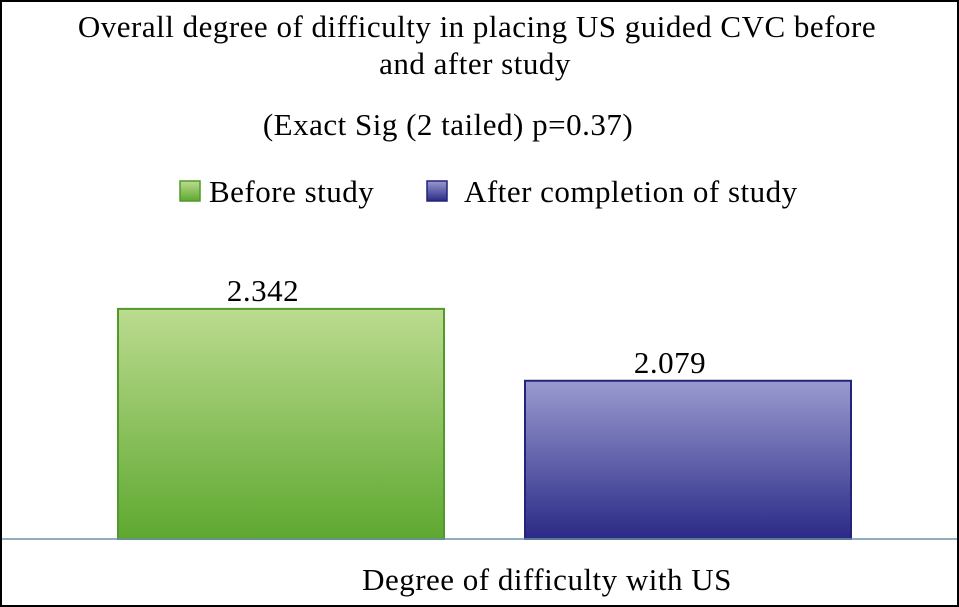  What do you see at coordinates (547, 579) in the screenshot?
I see `category-label-degree-of-difficulty-with-us: Degree of difficulty with US` at bounding box center [547, 579].